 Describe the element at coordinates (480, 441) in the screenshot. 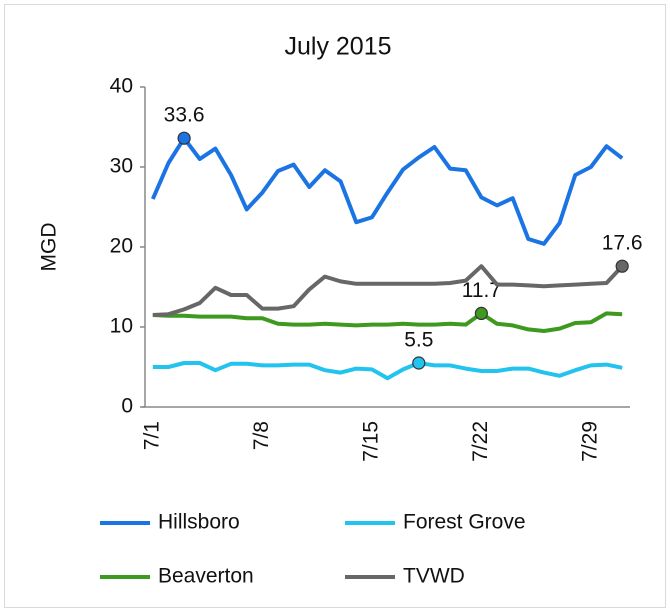

I see `x-tick-label: 7/22` at that location.